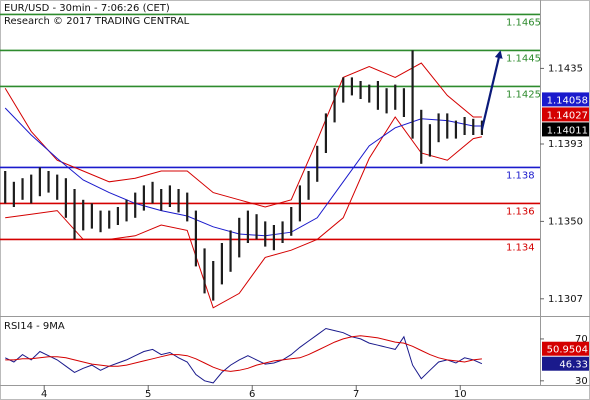  Describe the element at coordinates (565, 144) in the screenshot. I see `y-tick-label: 1.1393` at that location.